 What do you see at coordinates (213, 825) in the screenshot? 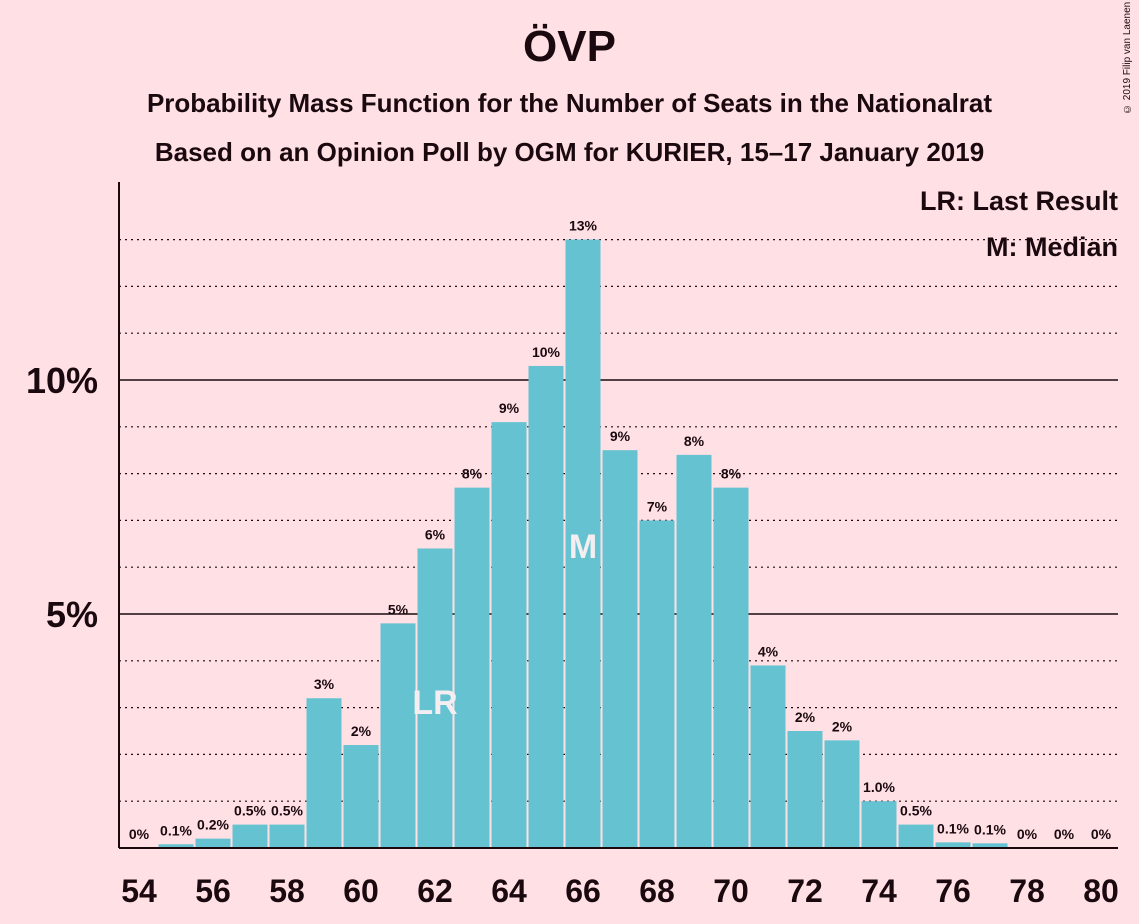
I see `bar-value-label: 0.2%` at bounding box center [213, 825].